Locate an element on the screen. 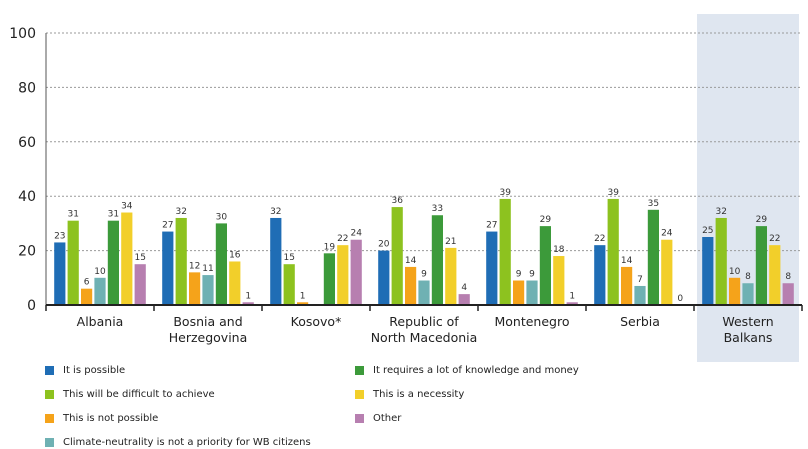 The image size is (808, 449). legend-item: It requires a lot of knowledge and money is located at coordinates (467, 370).